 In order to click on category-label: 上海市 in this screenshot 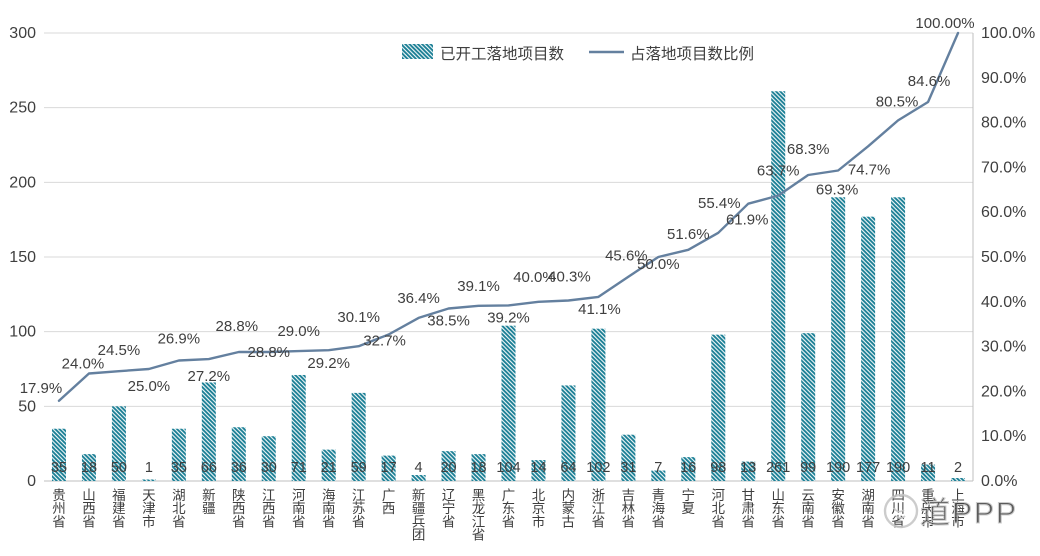, I will do `click(958, 508)`.